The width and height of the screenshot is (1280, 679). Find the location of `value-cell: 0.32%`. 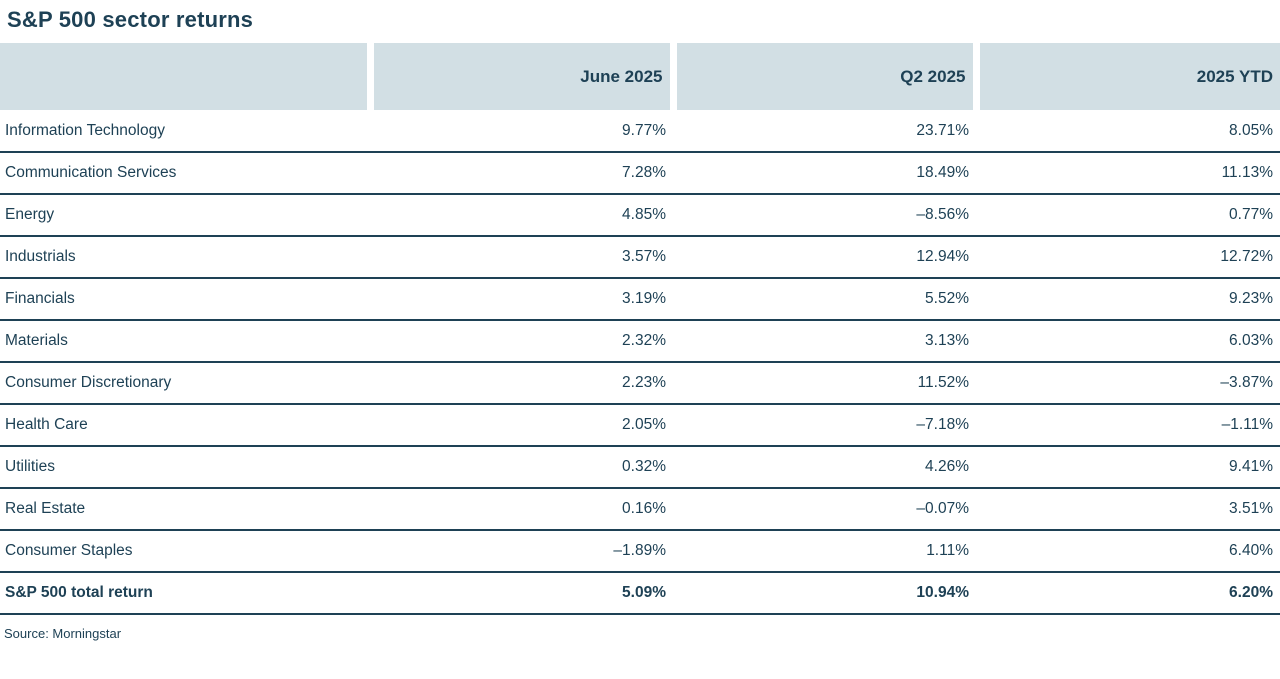

value-cell: 0.32% is located at coordinates (521, 467).